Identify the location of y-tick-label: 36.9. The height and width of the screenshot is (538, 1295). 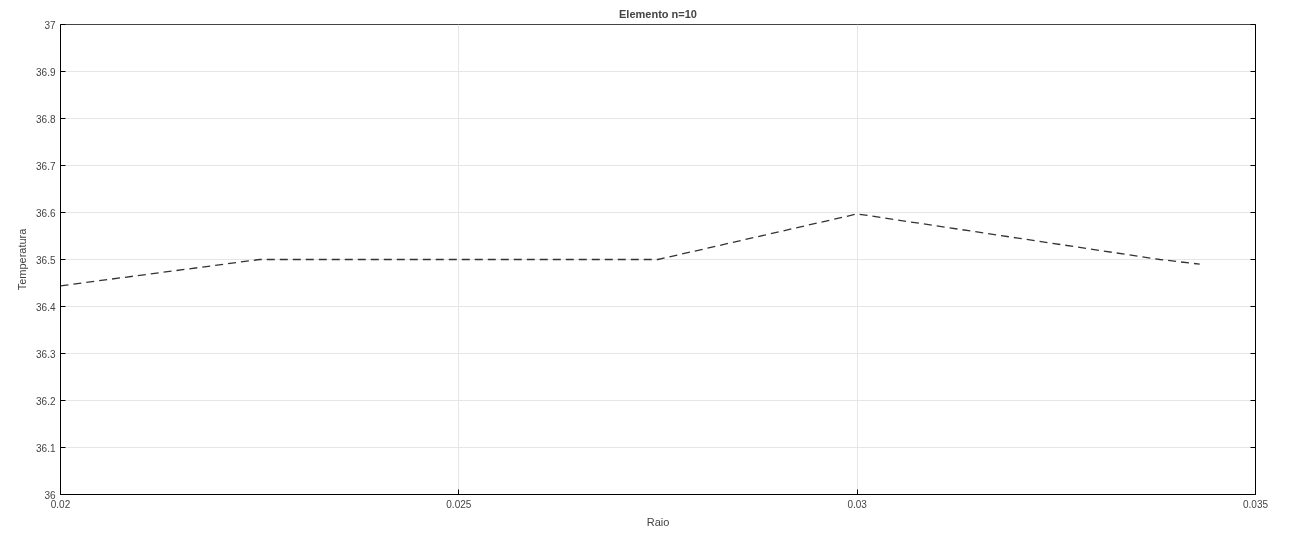
(46, 72).